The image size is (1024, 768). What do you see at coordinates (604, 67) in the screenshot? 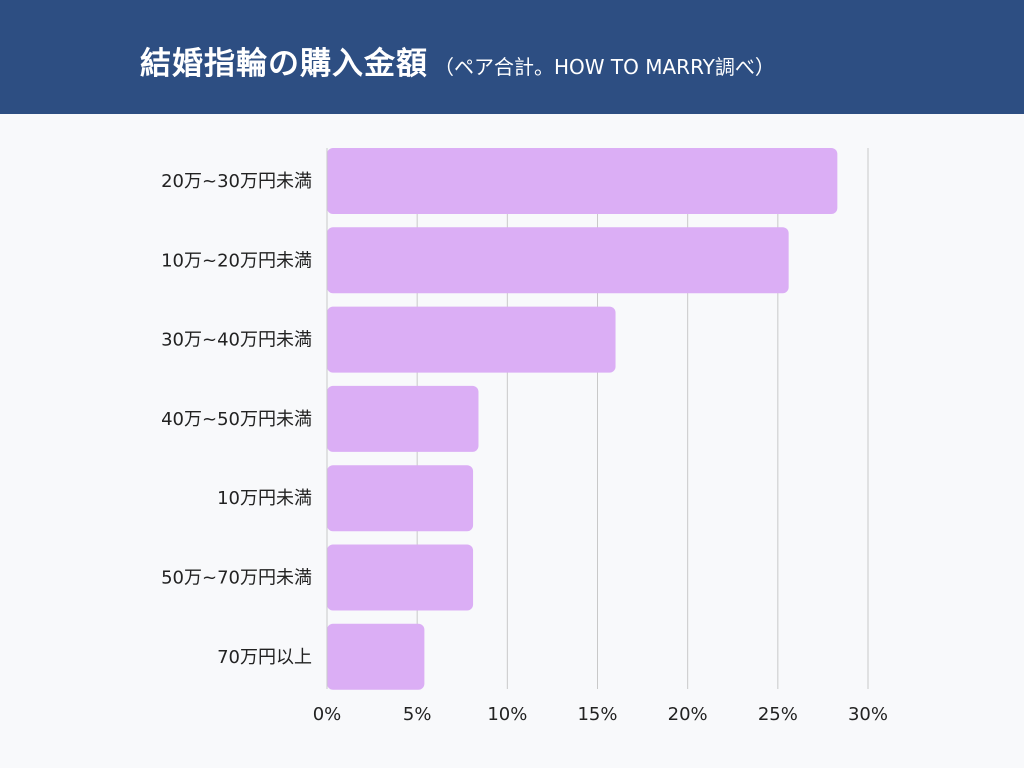
I see `subtitle-text: （ペア合計。HOW TO MARRY調べ）` at bounding box center [604, 67].